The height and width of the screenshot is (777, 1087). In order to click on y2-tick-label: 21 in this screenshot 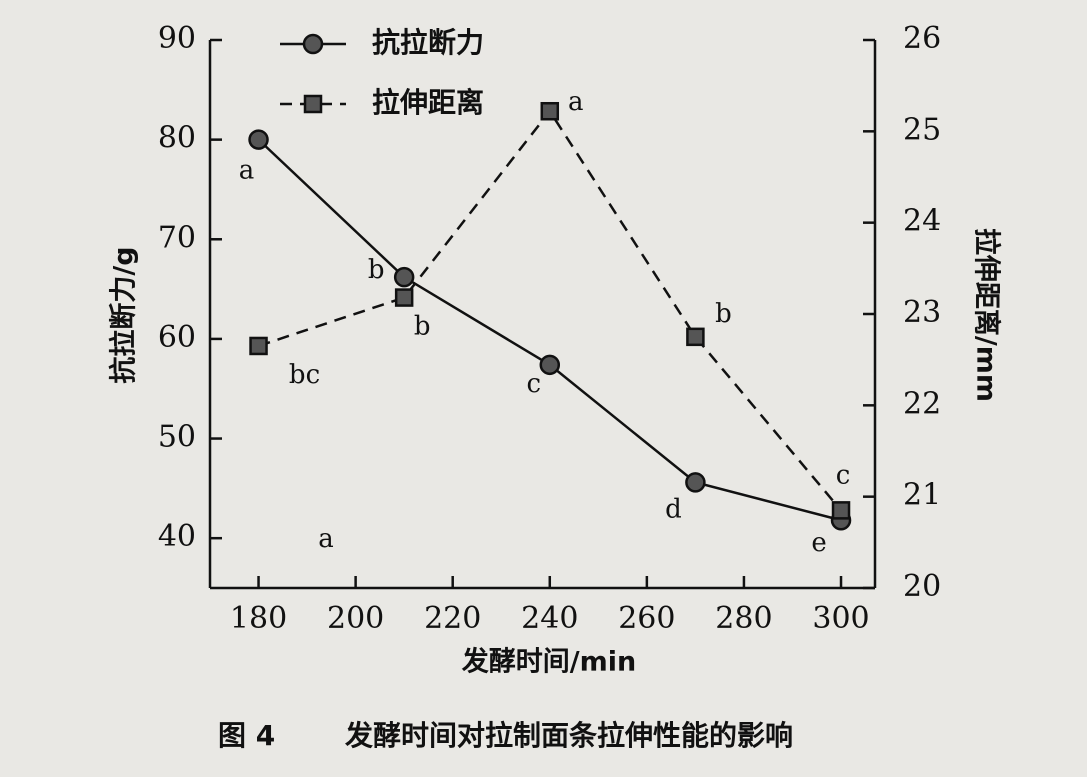, I will do `click(922, 495)`.